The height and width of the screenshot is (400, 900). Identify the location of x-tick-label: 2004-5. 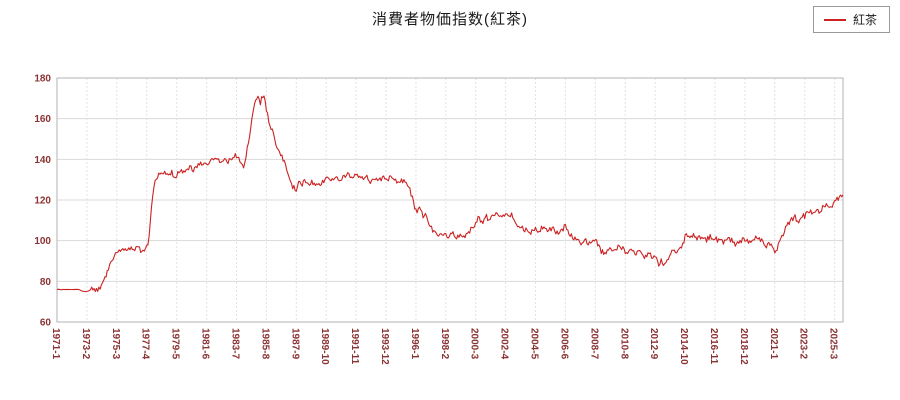
(534, 344).